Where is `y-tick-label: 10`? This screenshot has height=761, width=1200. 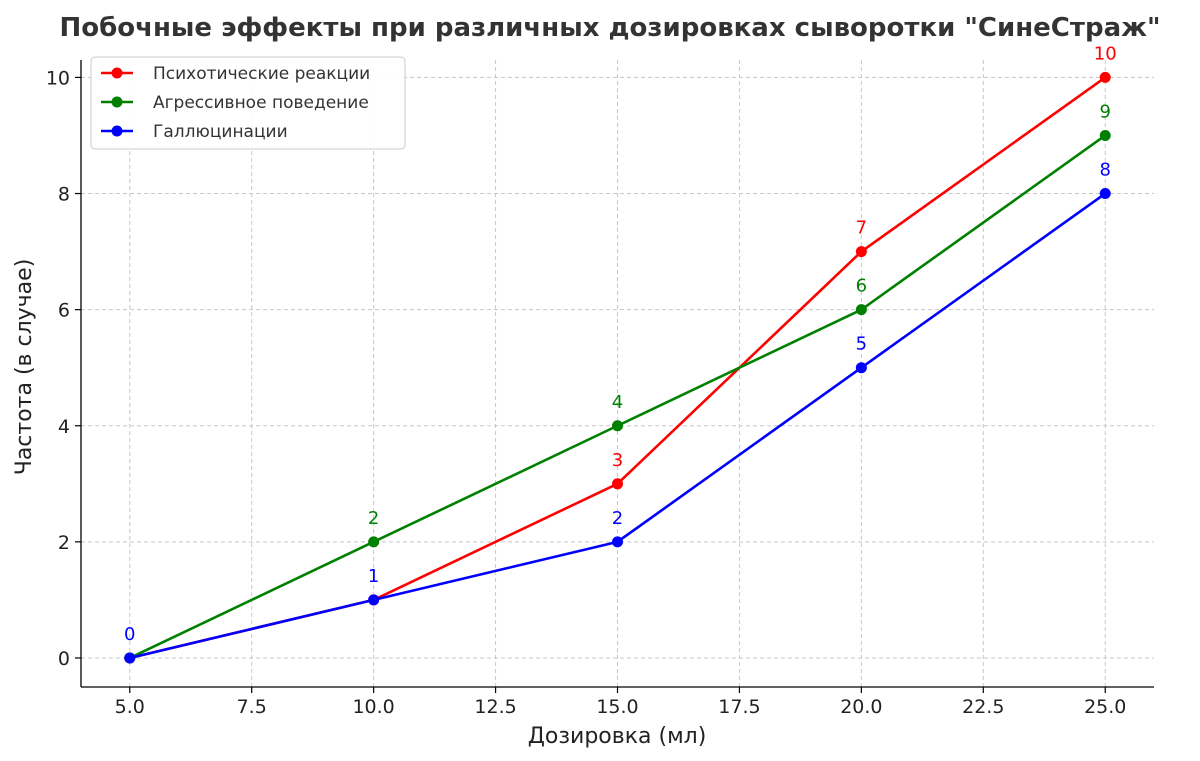 y-tick-label: 10 is located at coordinates (58, 78).